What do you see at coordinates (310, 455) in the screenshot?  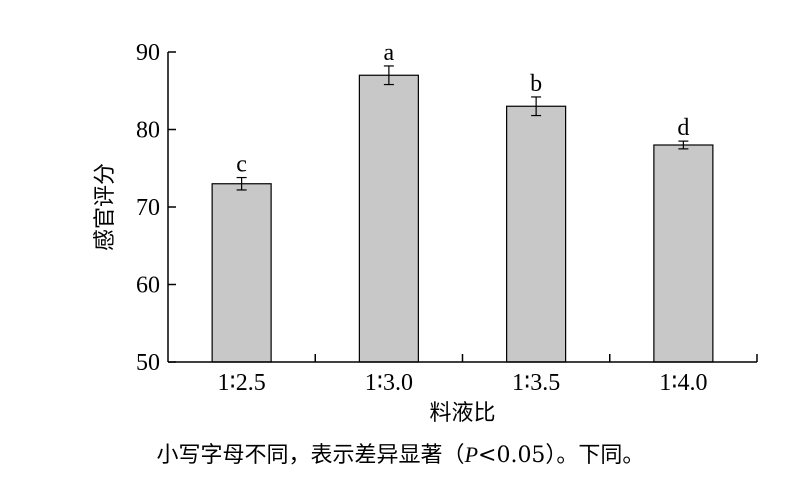 I see `caption-text-before: 小写字母不同，表示差异显著（` at bounding box center [310, 455].